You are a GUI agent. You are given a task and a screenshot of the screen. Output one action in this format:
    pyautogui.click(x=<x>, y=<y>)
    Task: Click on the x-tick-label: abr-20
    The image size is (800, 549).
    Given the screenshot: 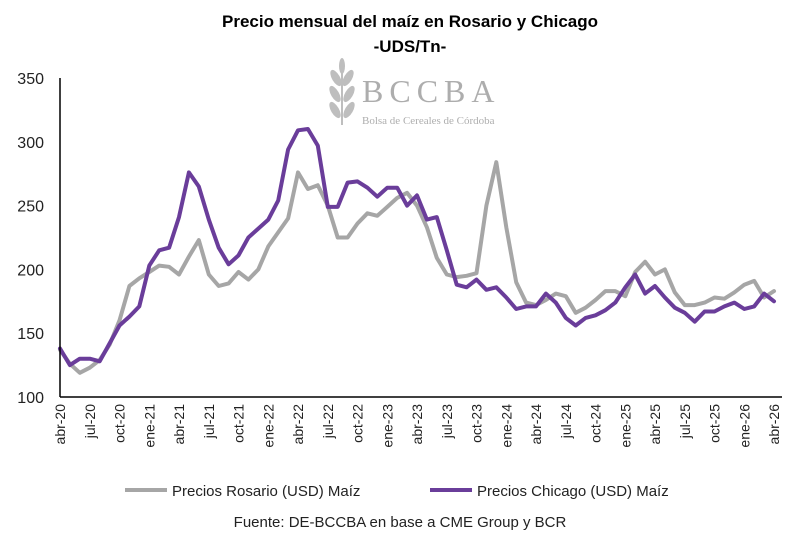 What is the action you would take?
    pyautogui.click(x=60, y=424)
    